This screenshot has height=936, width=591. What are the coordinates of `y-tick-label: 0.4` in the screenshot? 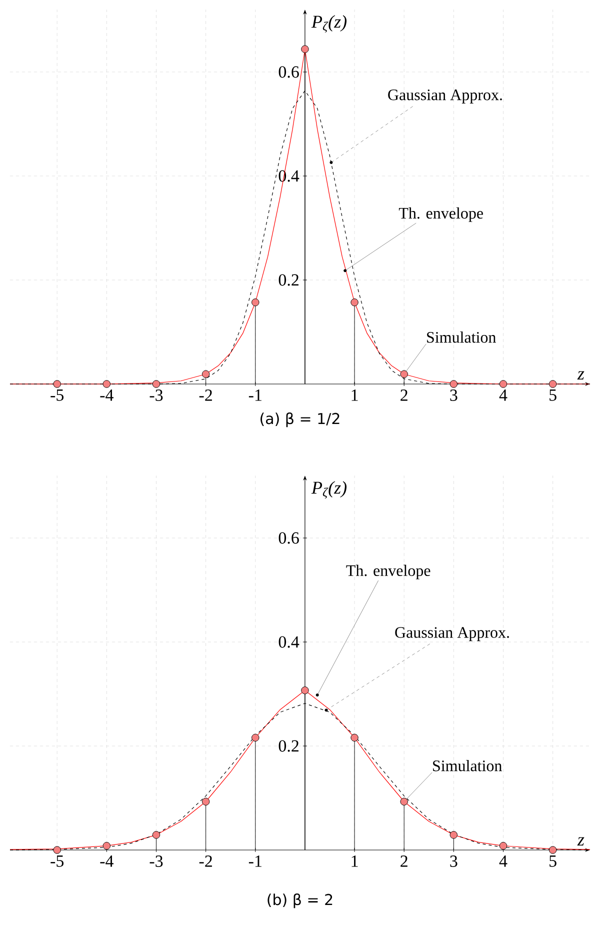 It's located at (289, 642).